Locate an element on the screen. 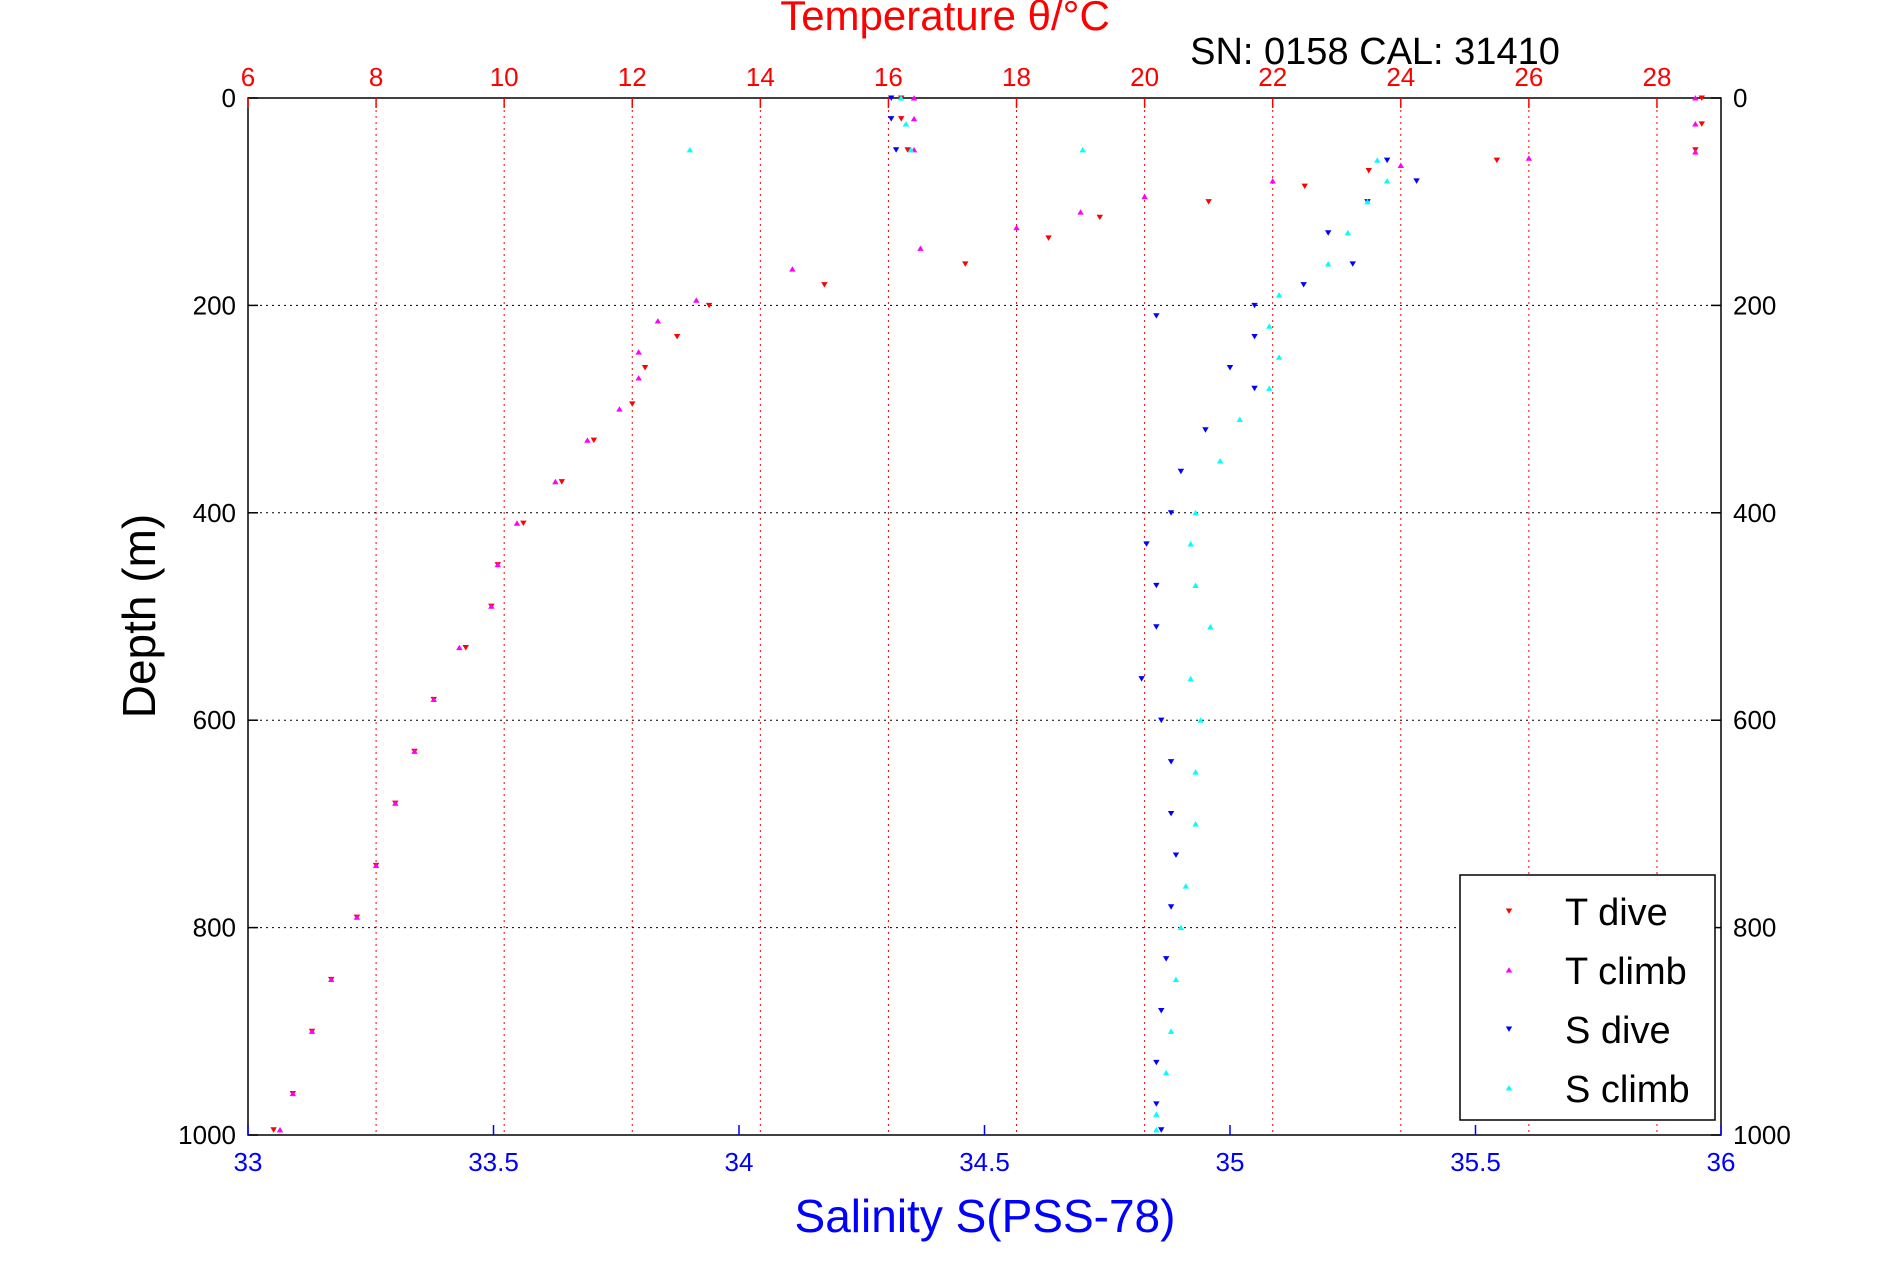 This screenshot has height=1267, width=1891. y-tick-label-right: 200 is located at coordinates (1754, 305).